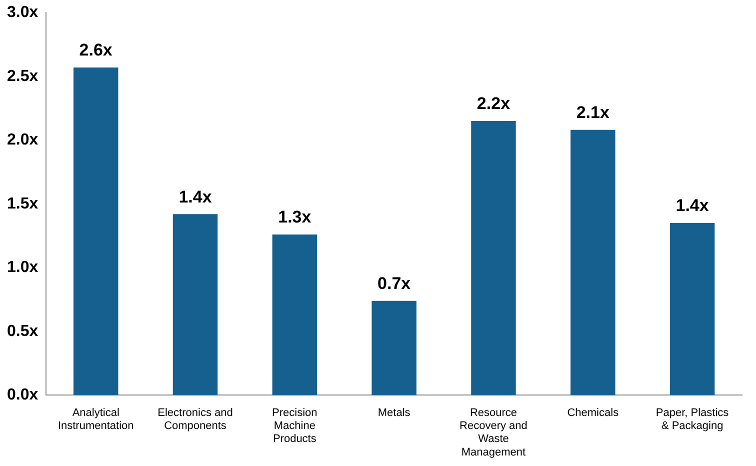 The height and width of the screenshot is (466, 756). I want to click on x-tick-label: Metals, so click(394, 412).